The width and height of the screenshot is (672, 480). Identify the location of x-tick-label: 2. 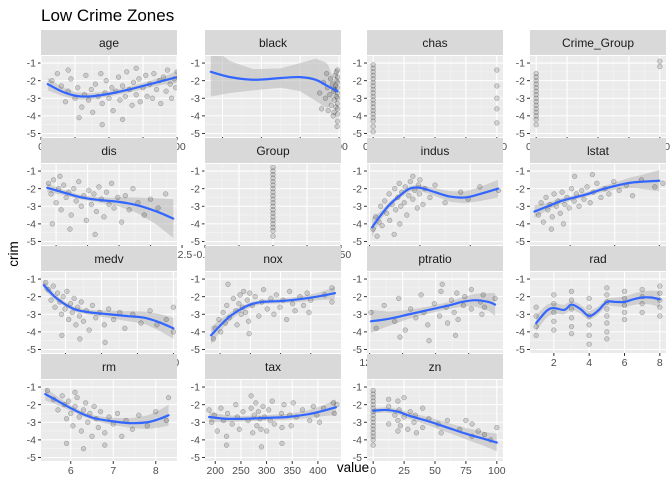
(554, 363).